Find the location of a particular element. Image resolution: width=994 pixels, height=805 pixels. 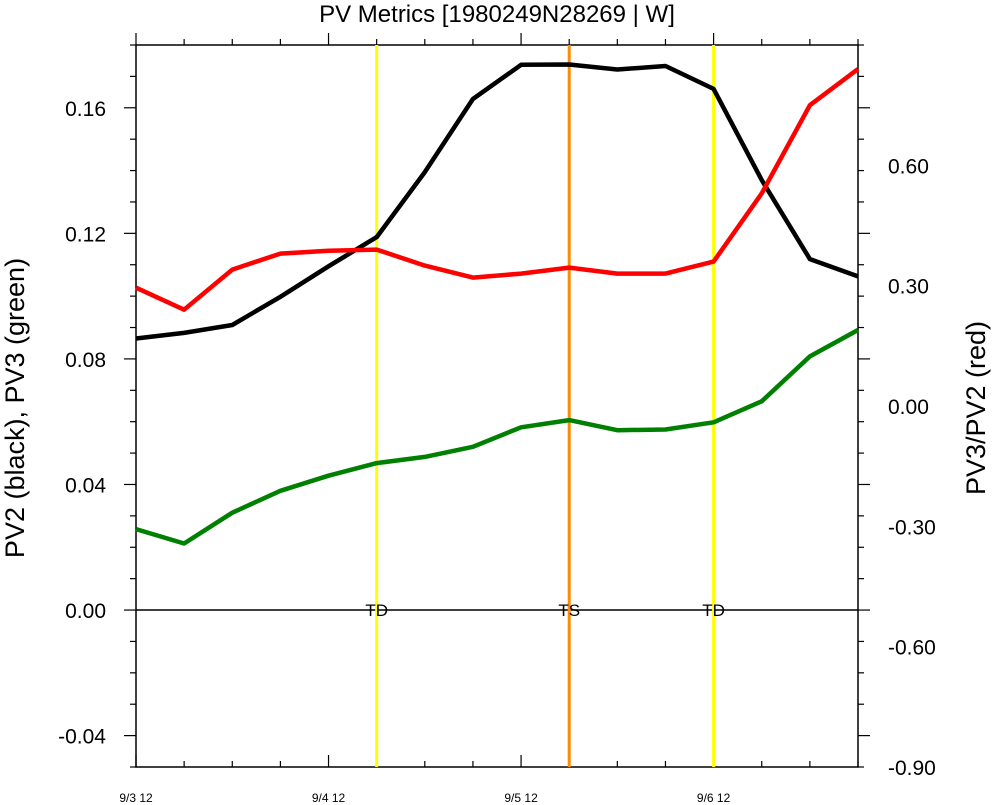

right-tick-label: -0.30 is located at coordinates (912, 527).